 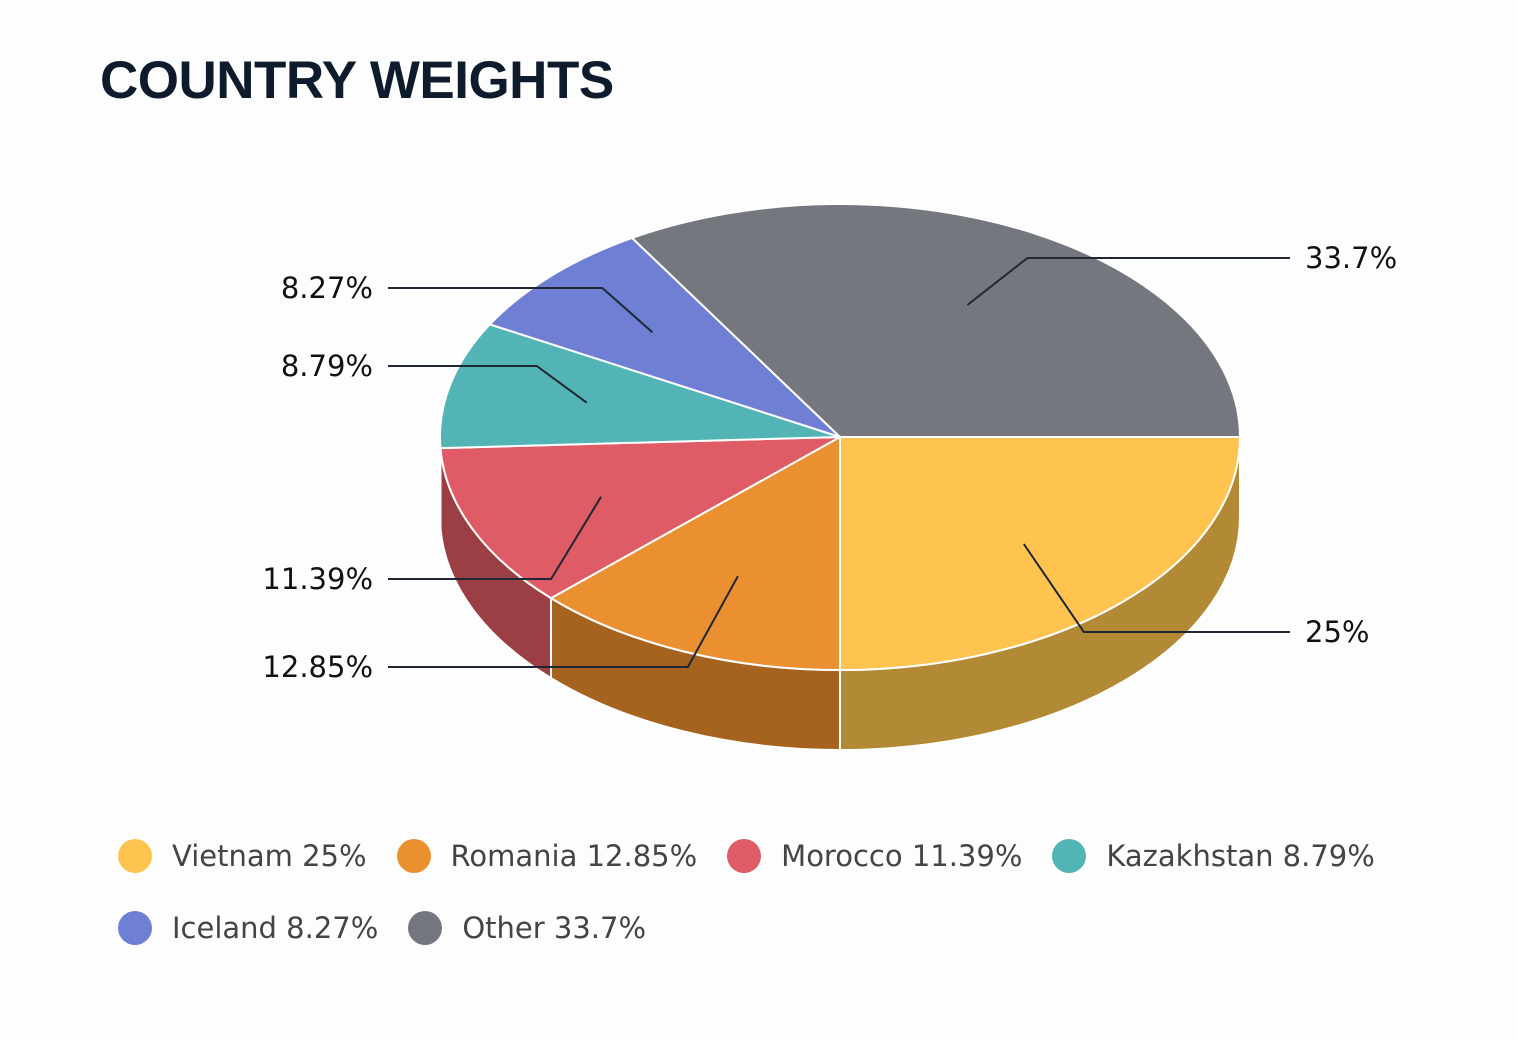 I want to click on legend-dot-vietnam, so click(x=135, y=856).